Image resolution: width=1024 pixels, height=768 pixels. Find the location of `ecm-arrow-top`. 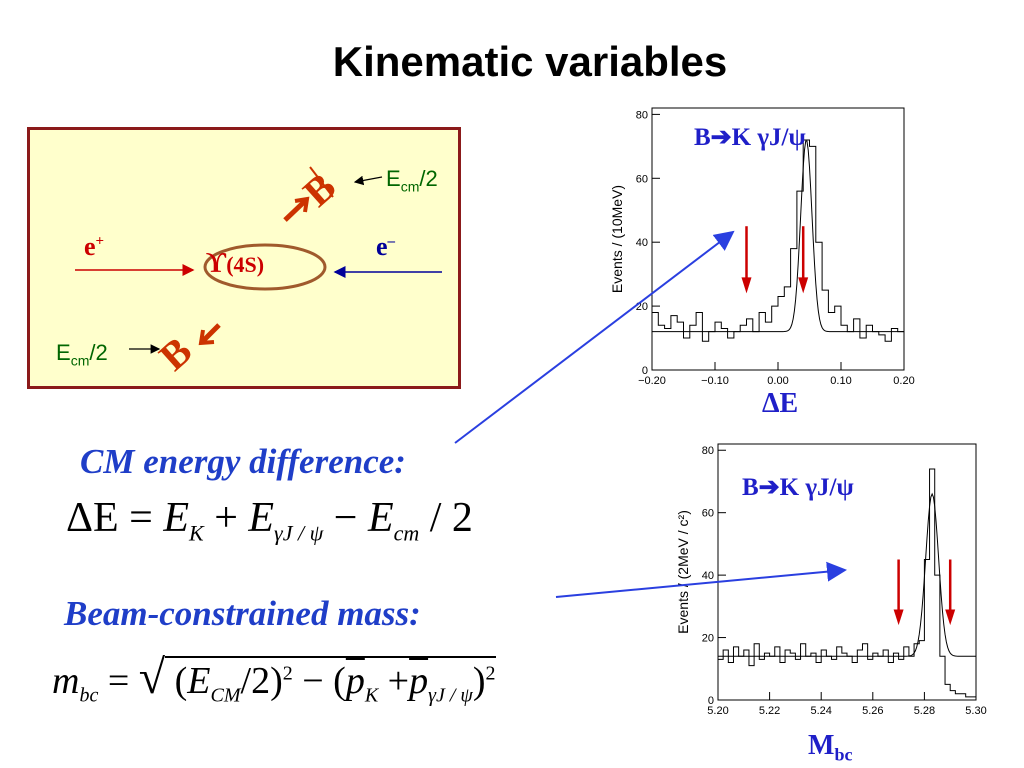

ecm-arrow-top is located at coordinates (368, 180).